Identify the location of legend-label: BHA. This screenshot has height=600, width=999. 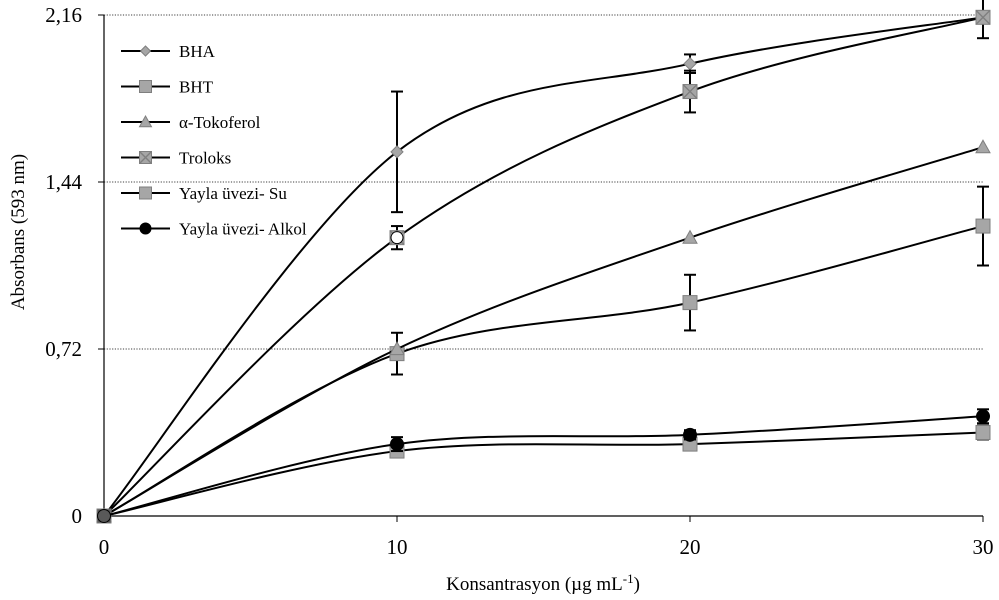
(197, 51).